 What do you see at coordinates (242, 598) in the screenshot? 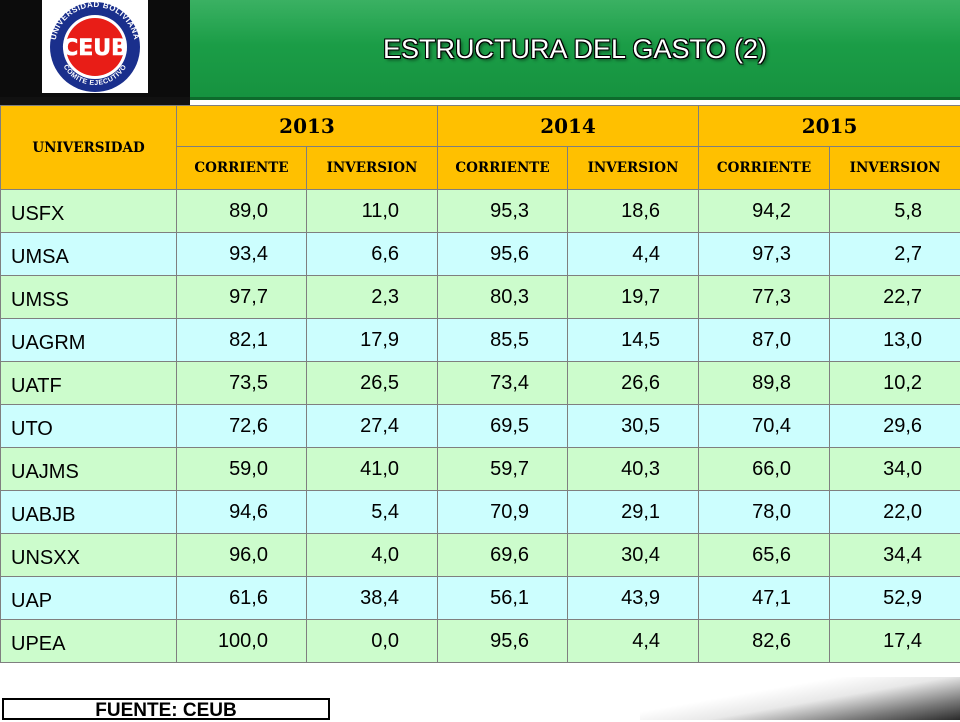
I see `value-cell: 61,6` at bounding box center [242, 598].